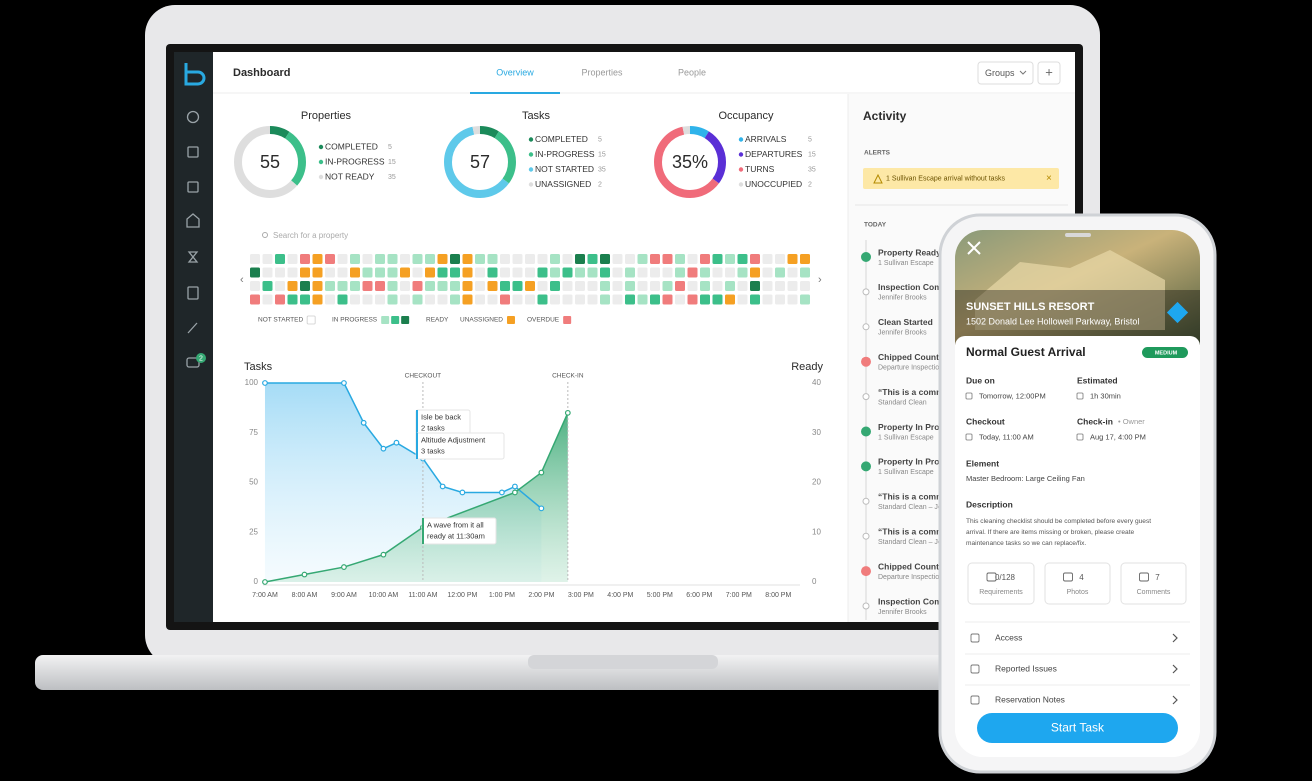  I want to click on tab: Overview, so click(515, 72).